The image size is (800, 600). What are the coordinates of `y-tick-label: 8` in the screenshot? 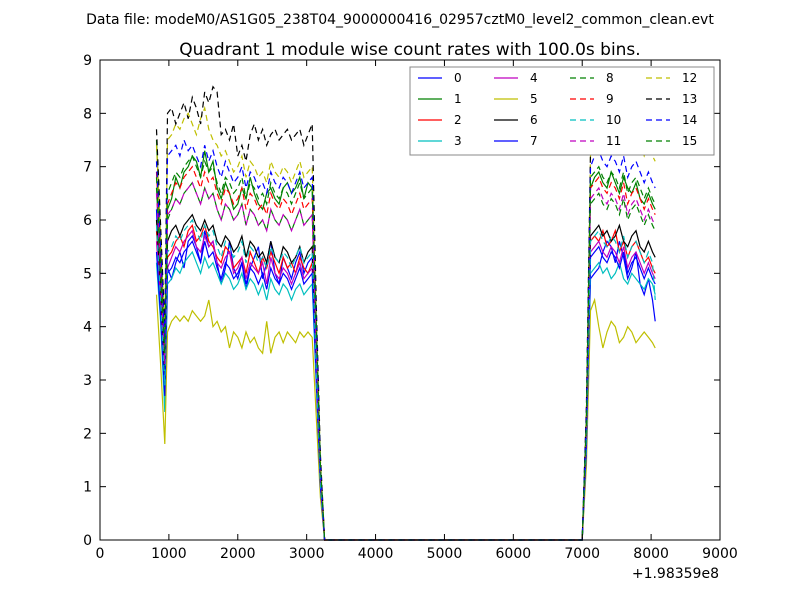 It's located at (87, 114).